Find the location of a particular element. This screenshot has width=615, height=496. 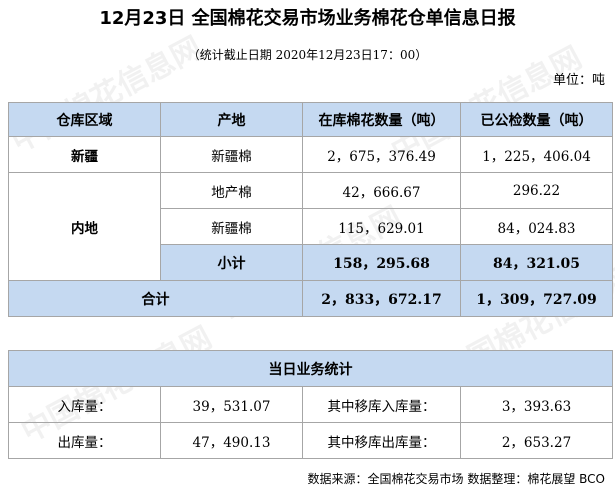

daily-header: 当日业务统计 is located at coordinates (310, 368).